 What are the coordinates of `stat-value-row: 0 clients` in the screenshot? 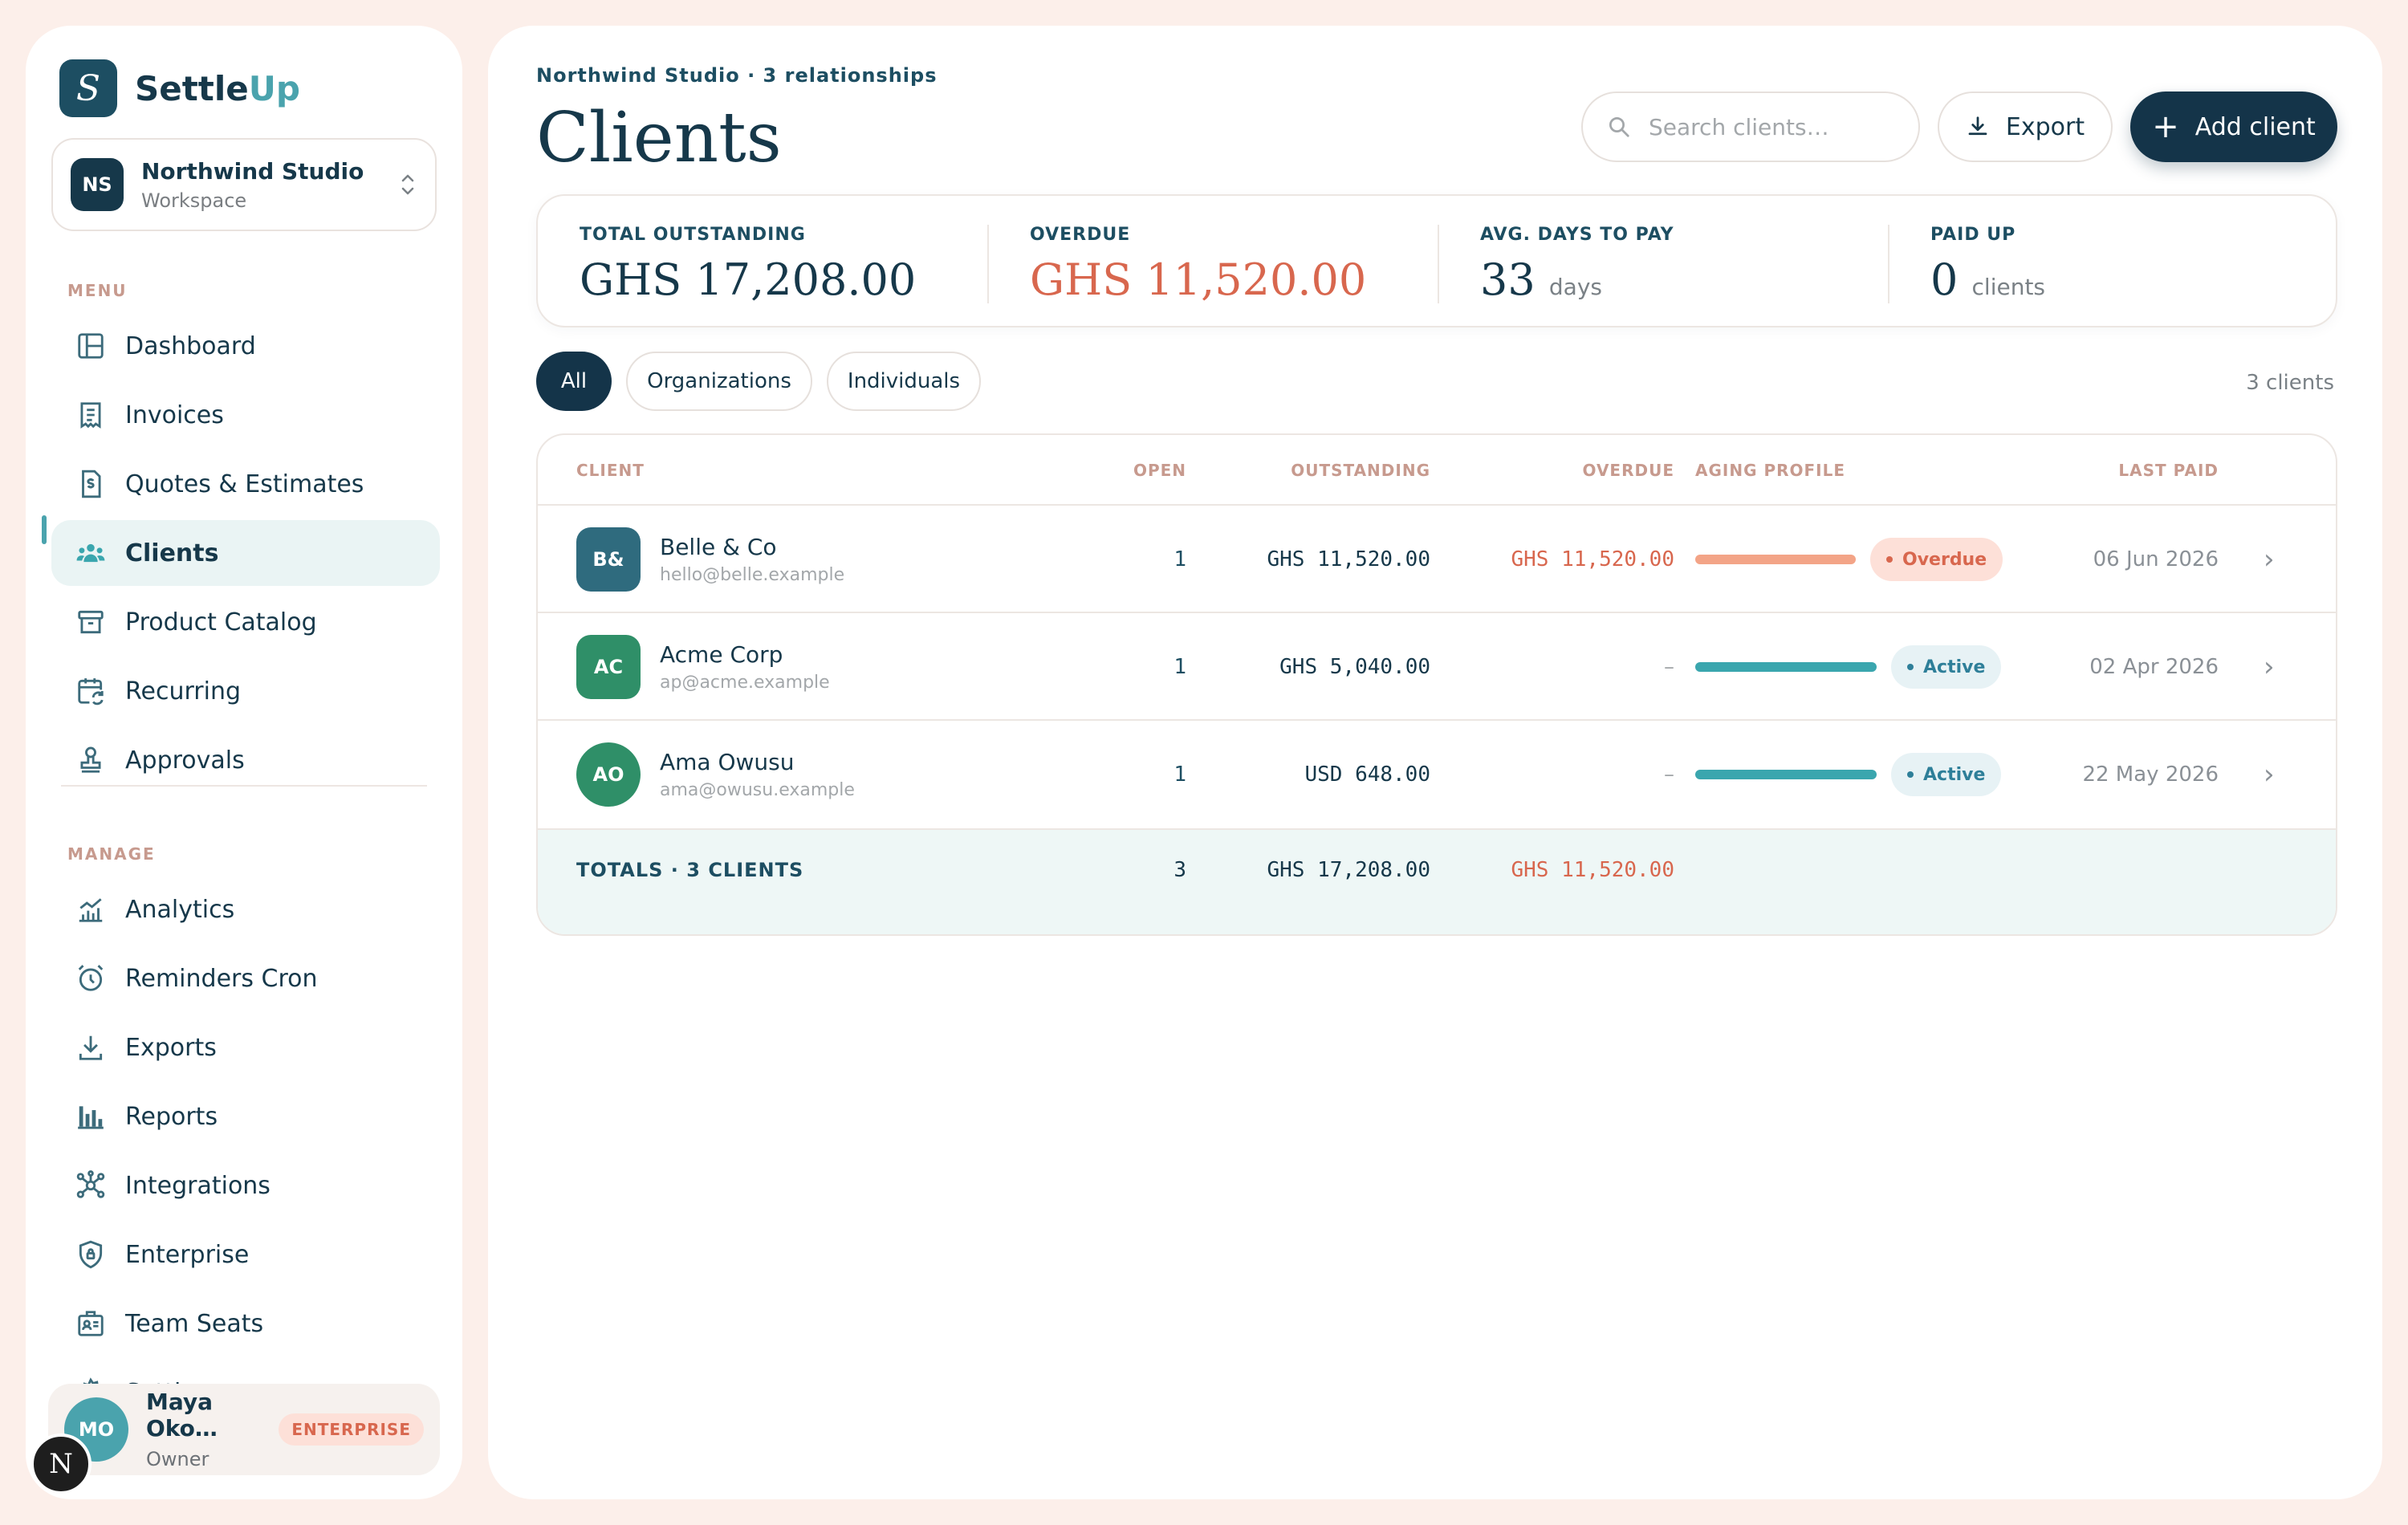 It's located at (2134, 280).